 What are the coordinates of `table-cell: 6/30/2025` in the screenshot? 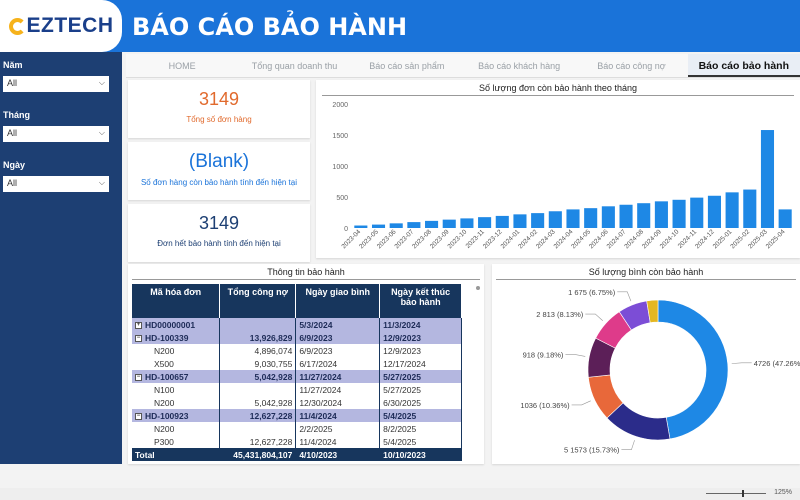 It's located at (420, 402).